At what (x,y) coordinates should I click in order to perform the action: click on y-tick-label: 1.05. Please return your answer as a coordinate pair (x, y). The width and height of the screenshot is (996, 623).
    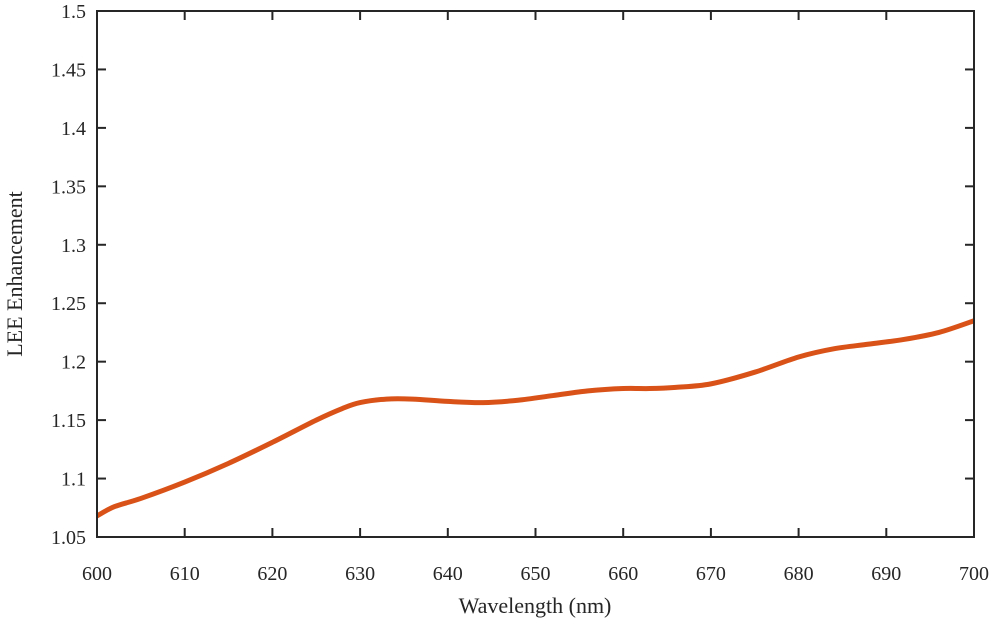
    Looking at the image, I should click on (68, 538).